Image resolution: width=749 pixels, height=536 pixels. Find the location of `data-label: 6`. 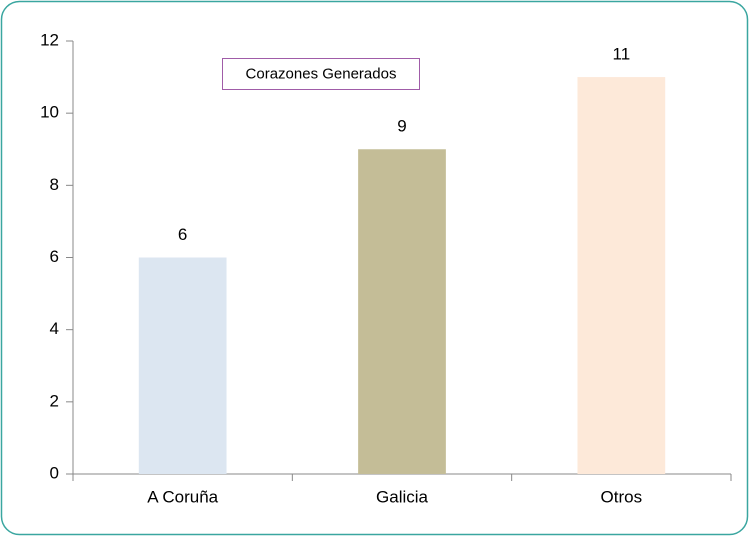

data-label: 6 is located at coordinates (182, 234).